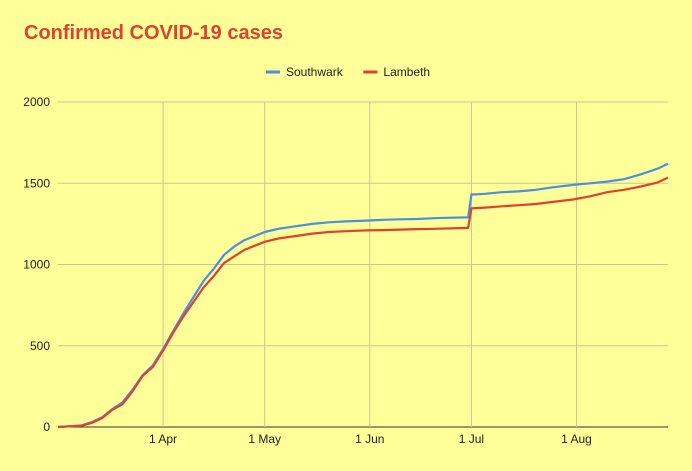 The width and height of the screenshot is (692, 471). Describe the element at coordinates (153, 33) in the screenshot. I see `chart-title: Confirmed COVID-19 cases` at that location.